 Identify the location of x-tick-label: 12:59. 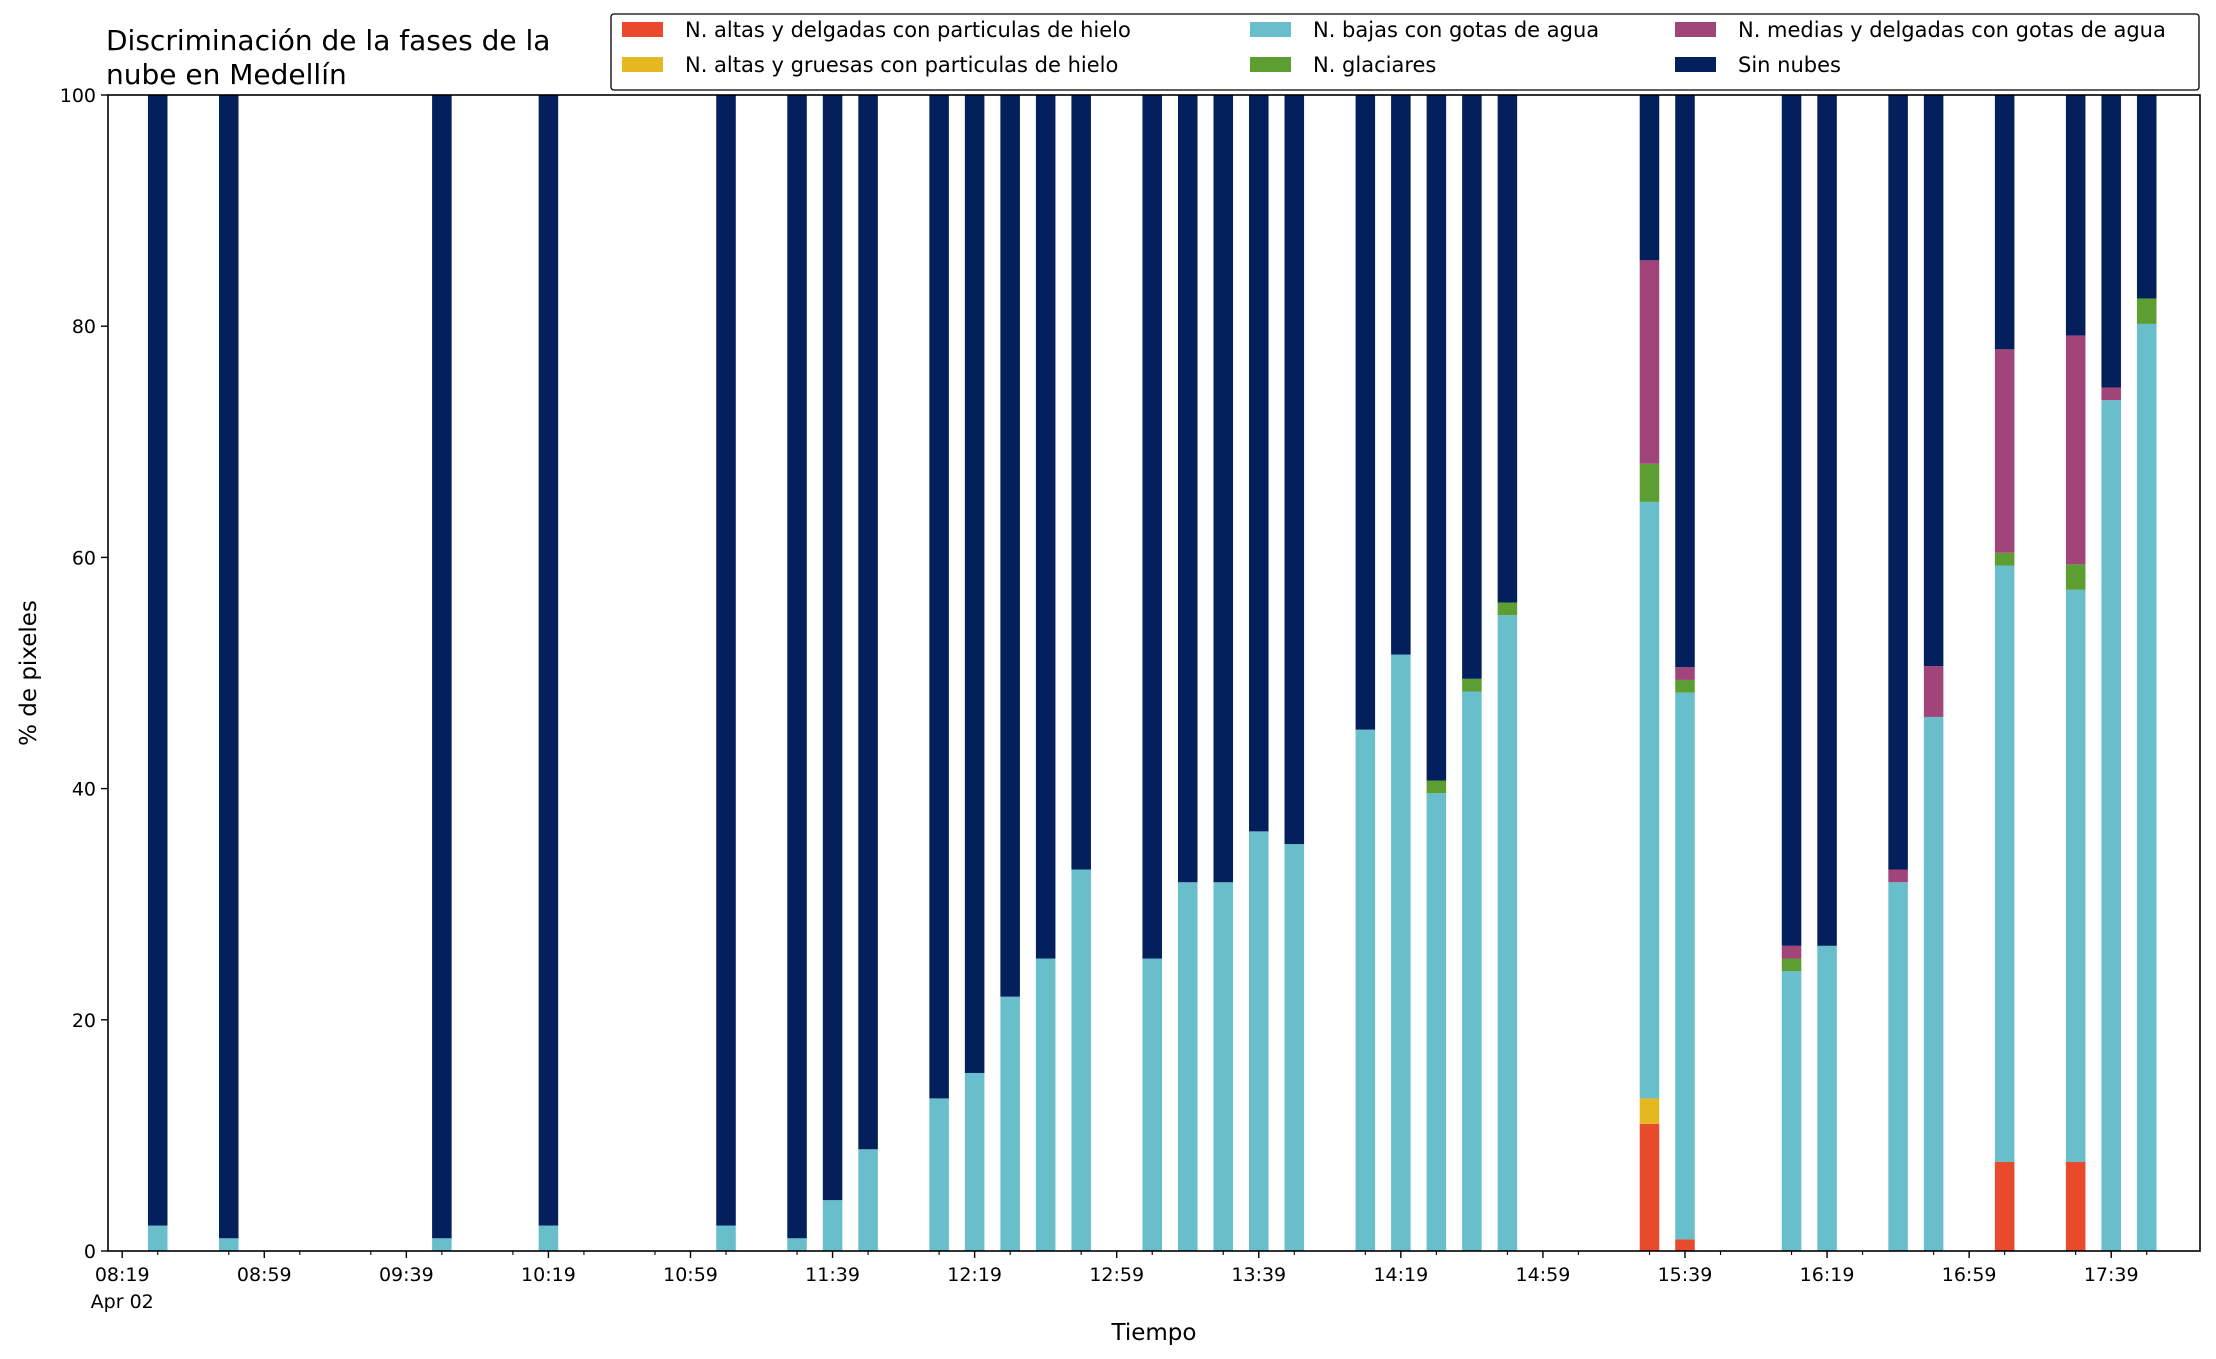
(1116, 1275).